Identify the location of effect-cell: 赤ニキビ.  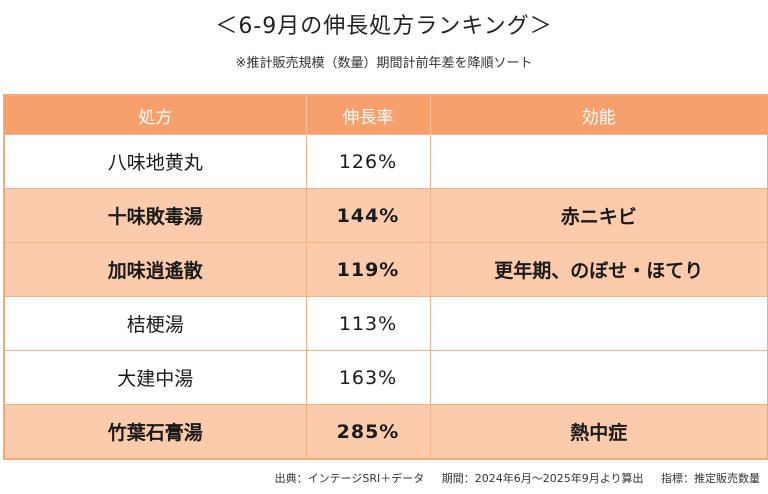
(598, 215).